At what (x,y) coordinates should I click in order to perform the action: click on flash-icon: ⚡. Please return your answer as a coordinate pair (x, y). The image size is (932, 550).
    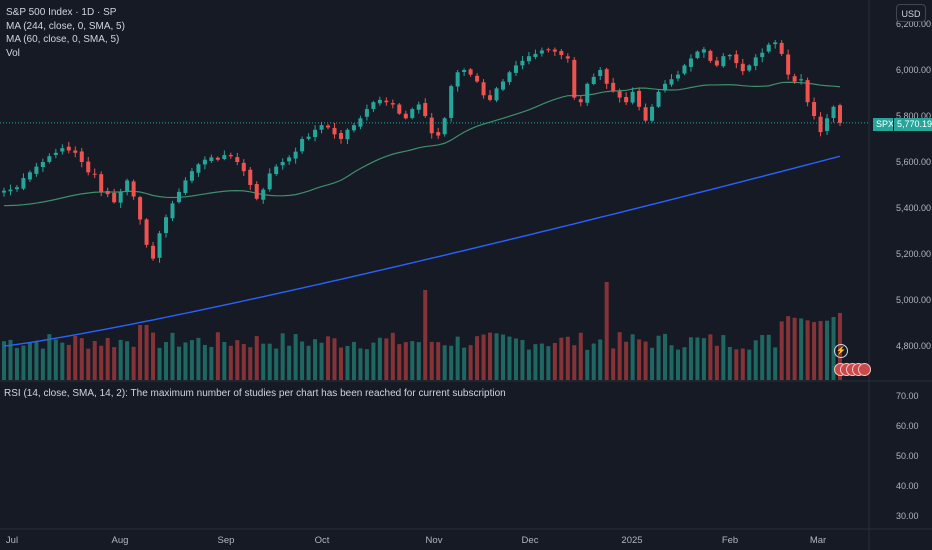
    Looking at the image, I should click on (841, 351).